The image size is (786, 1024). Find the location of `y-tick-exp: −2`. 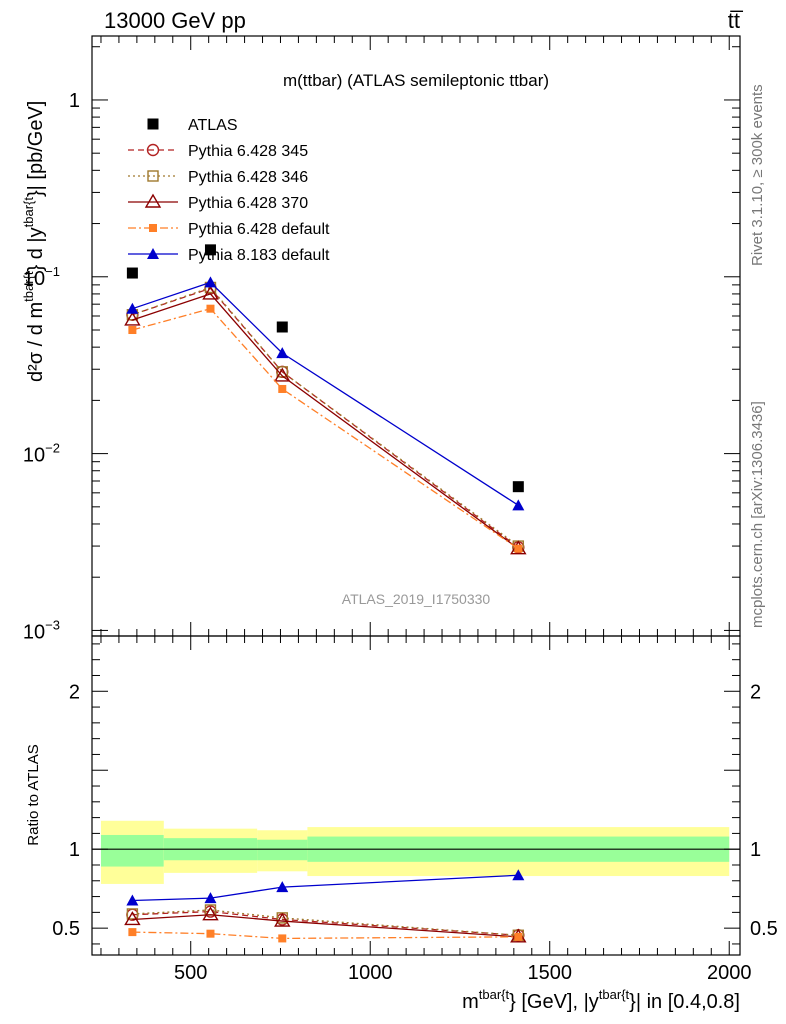

y-tick-exp: −2 is located at coordinates (52, 448).